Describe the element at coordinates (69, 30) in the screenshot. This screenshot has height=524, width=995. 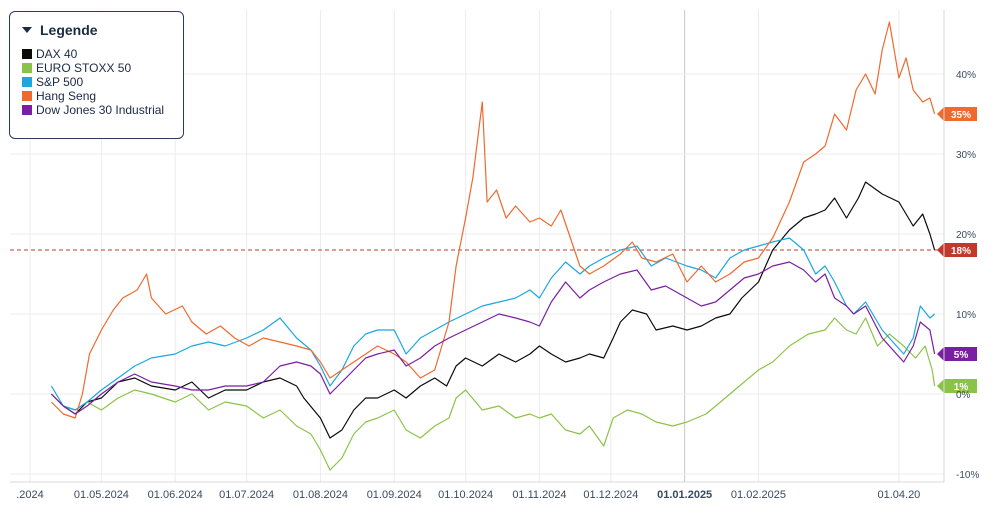
I see `legend-title: Legende` at that location.